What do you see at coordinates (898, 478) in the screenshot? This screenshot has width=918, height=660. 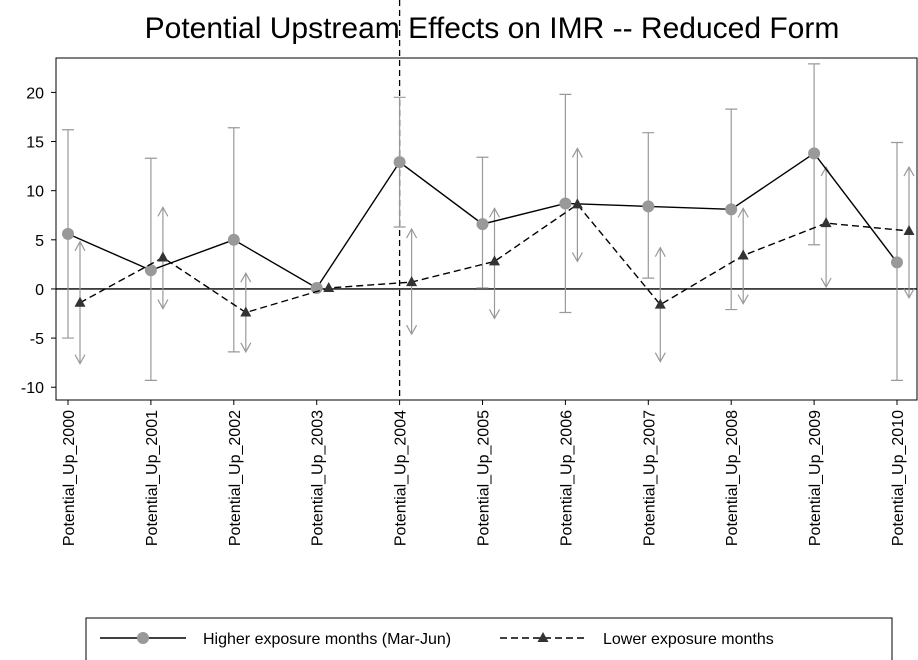 I see `x-tick-label: Potential_Up_2010` at bounding box center [898, 478].